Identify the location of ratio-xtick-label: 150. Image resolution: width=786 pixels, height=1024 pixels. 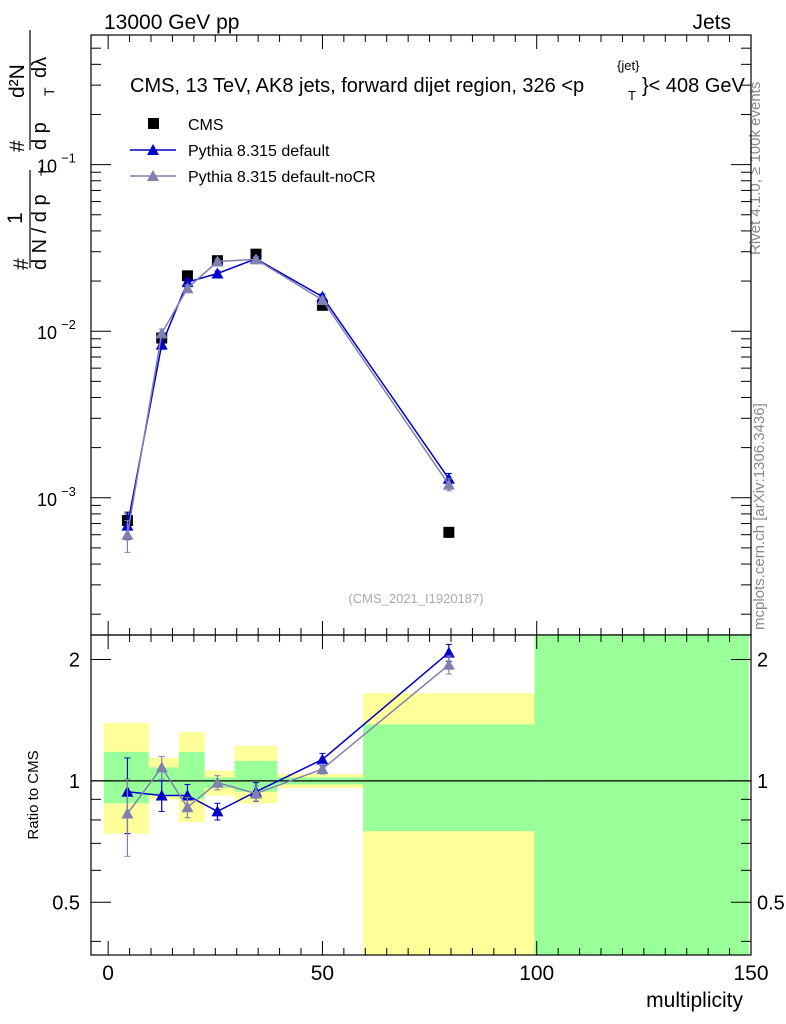
(750, 973).